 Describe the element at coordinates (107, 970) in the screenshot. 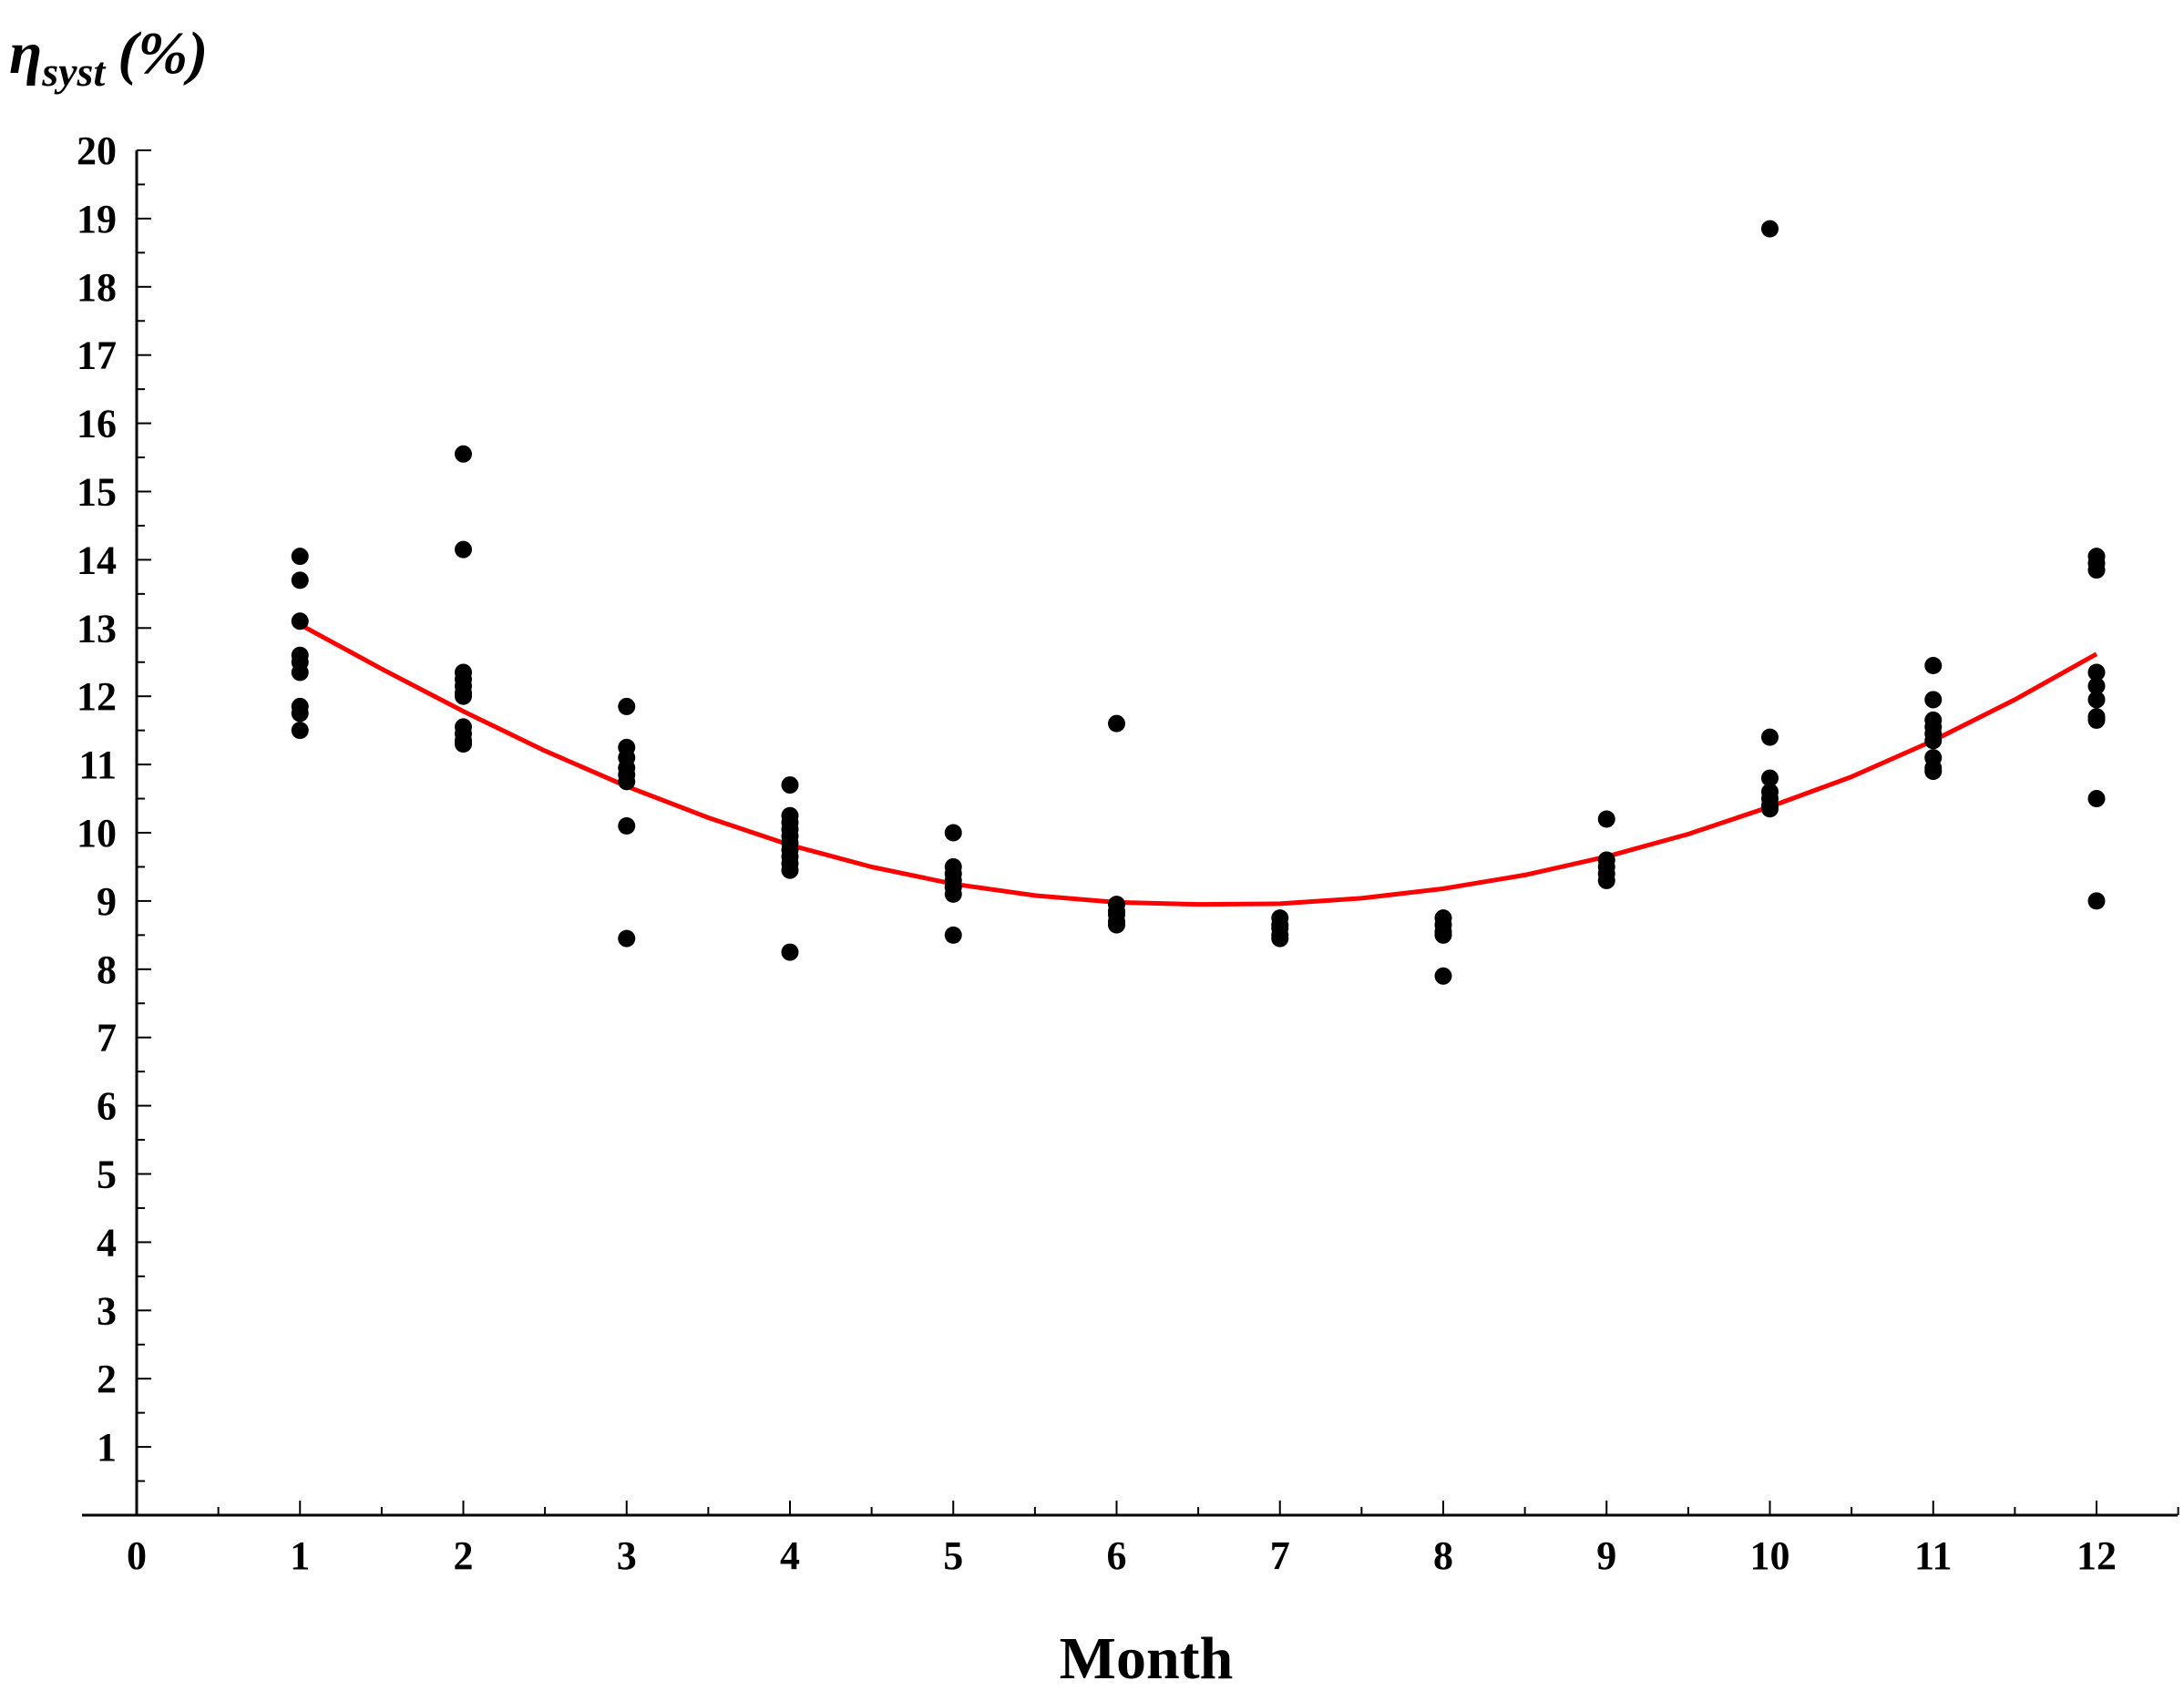

I see `y-tick-label: 8` at that location.